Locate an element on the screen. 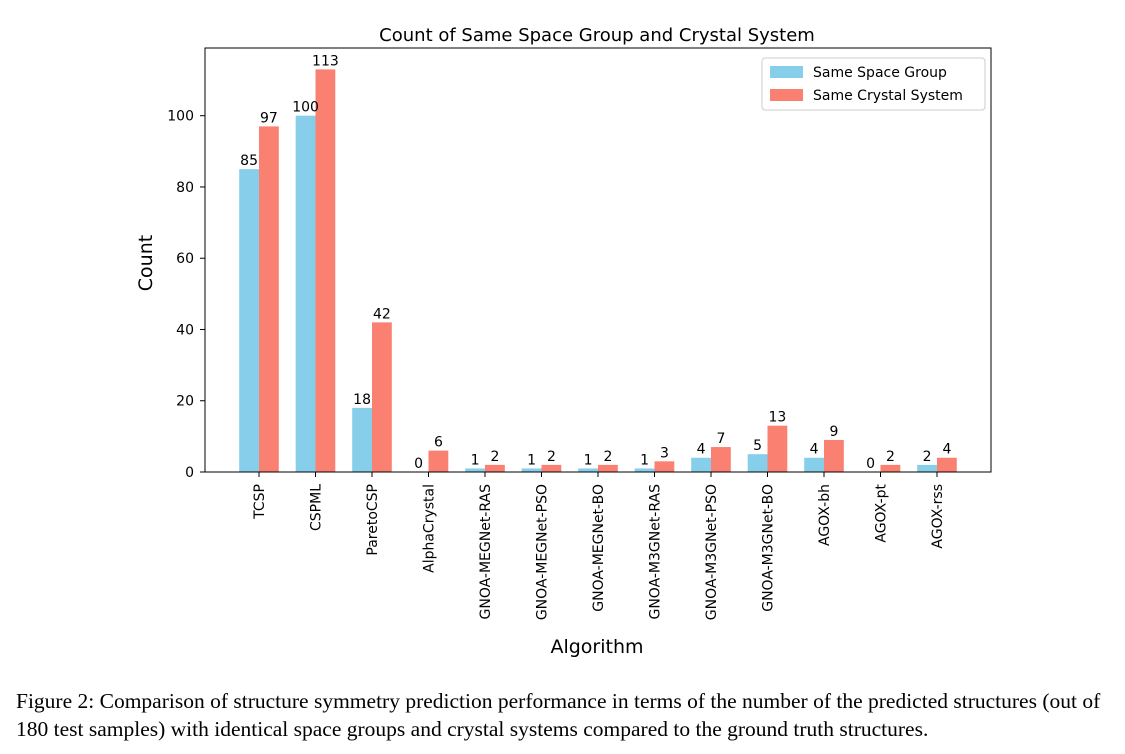  bar-crystal-system-tcsp is located at coordinates (269, 299).